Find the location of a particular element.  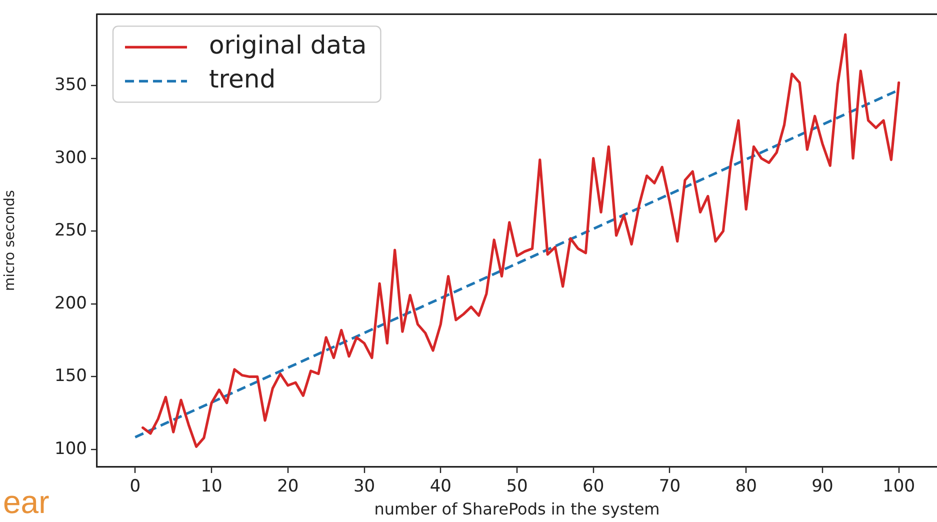

x-axis-title: number of SharePods in the system is located at coordinates (517, 509).